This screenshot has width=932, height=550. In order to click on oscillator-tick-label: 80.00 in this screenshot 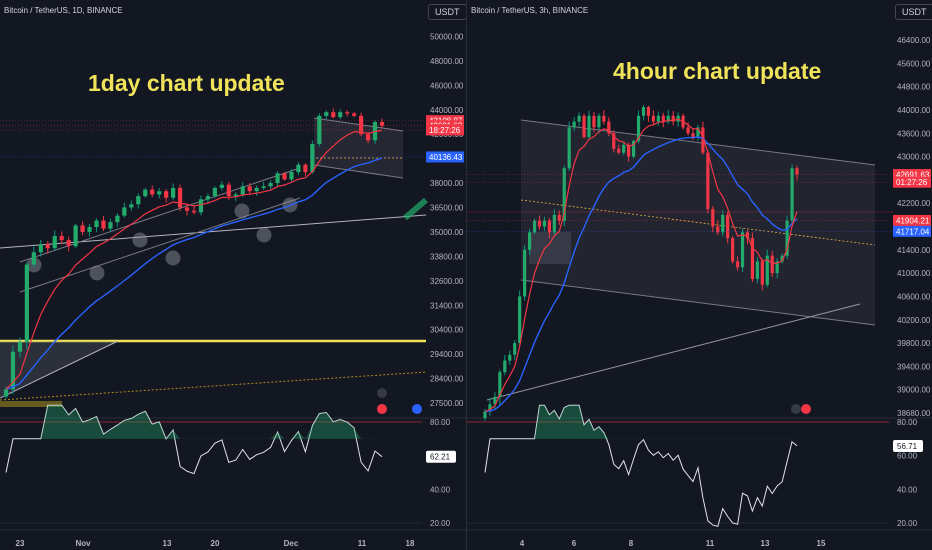, I will do `click(440, 422)`.